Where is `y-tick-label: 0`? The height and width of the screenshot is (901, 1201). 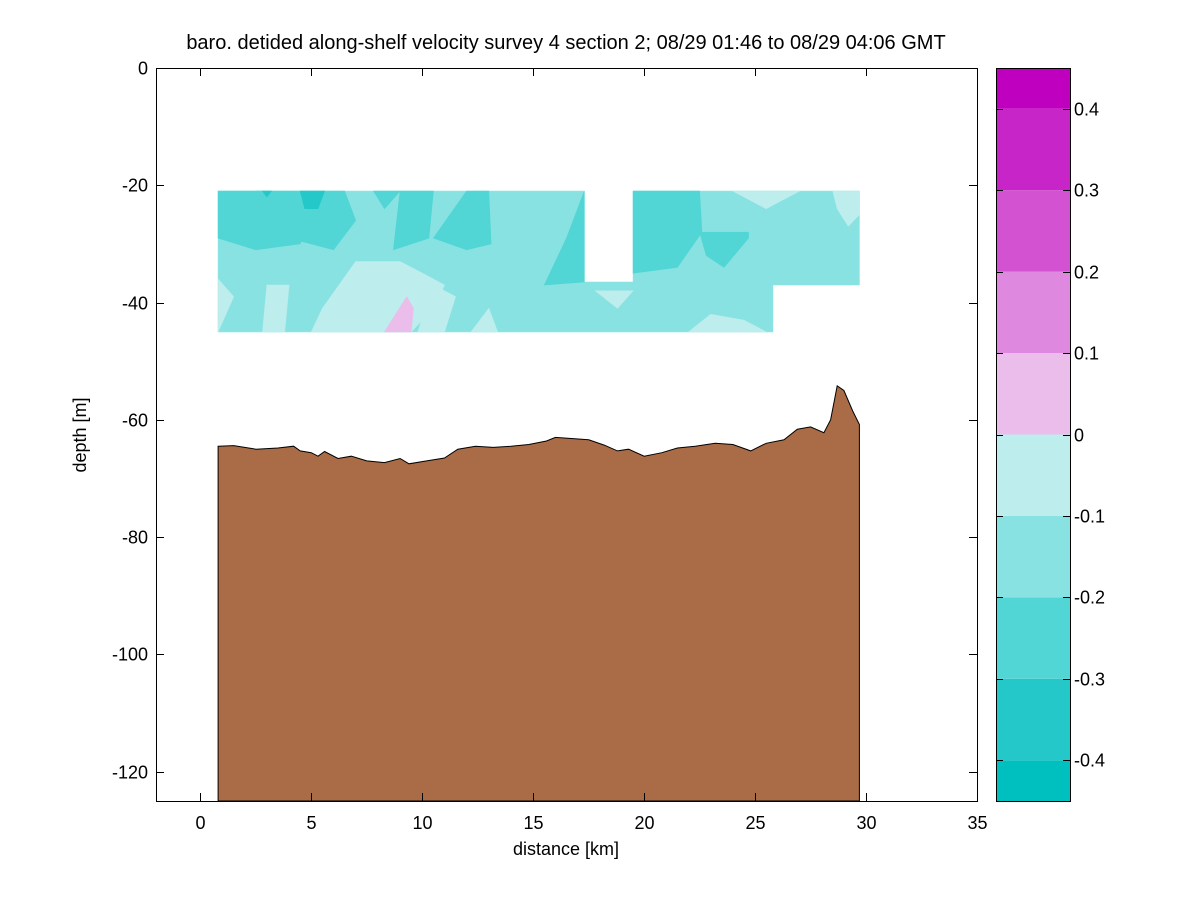
y-tick-label: 0 is located at coordinates (143, 69).